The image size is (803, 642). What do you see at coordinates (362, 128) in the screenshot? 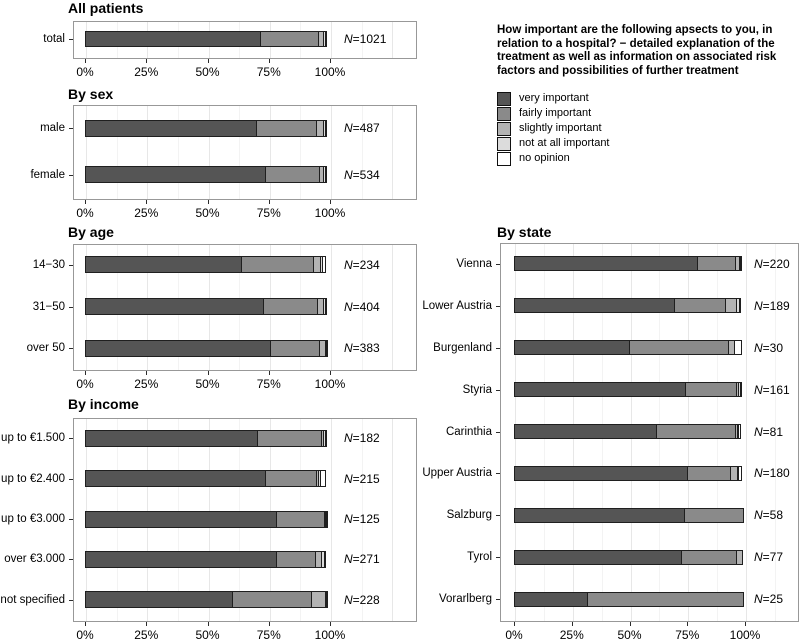
I see `n-label: N=487` at bounding box center [362, 128].